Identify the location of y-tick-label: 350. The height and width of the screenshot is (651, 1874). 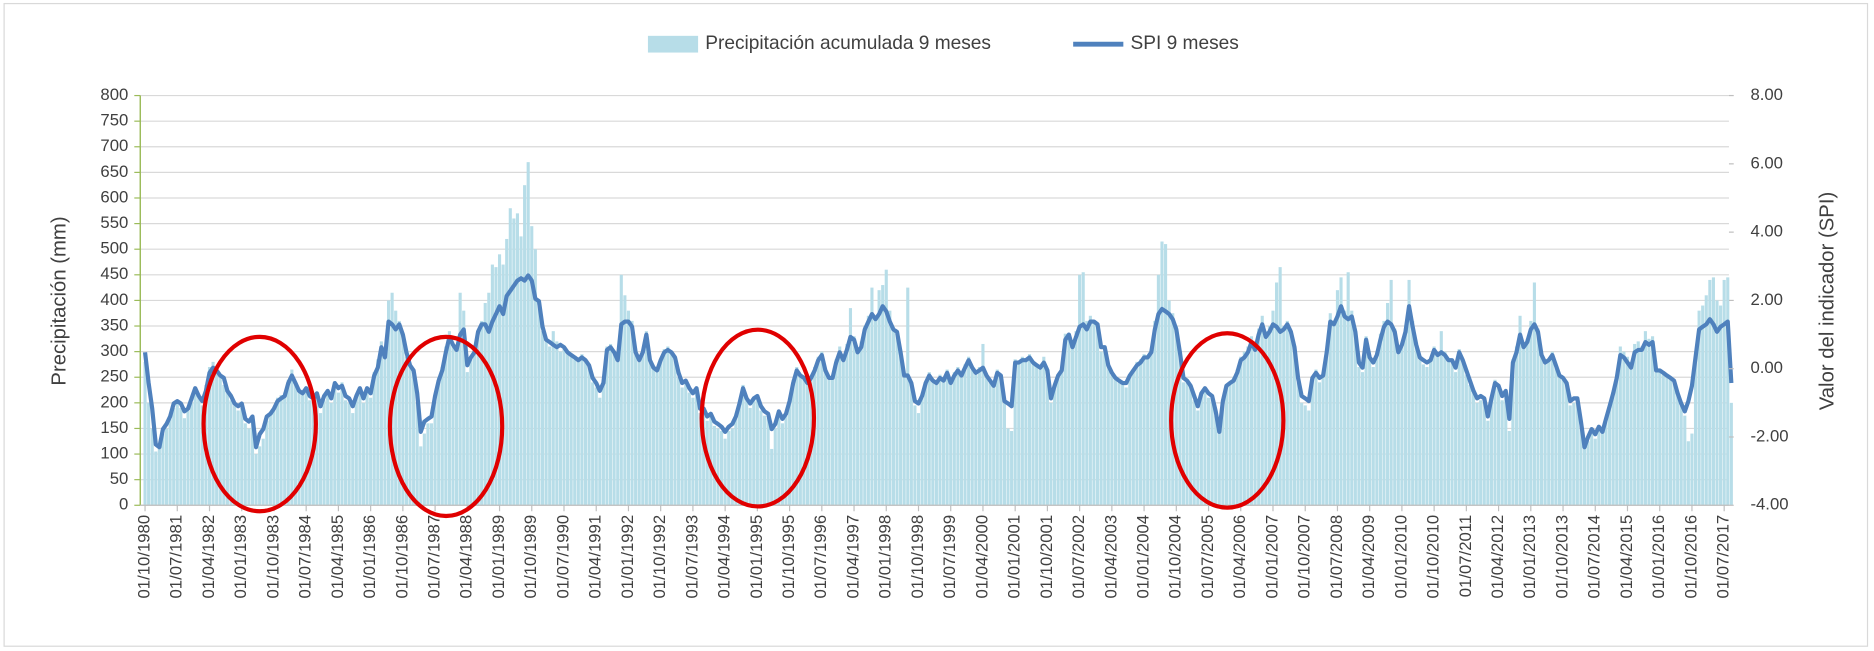
(114, 324).